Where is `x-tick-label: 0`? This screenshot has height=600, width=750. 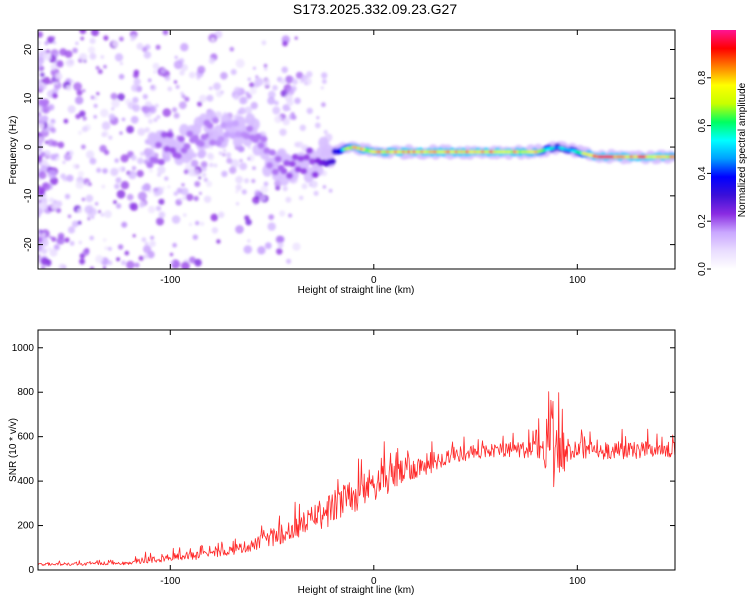 x-tick-label: 0 is located at coordinates (374, 280).